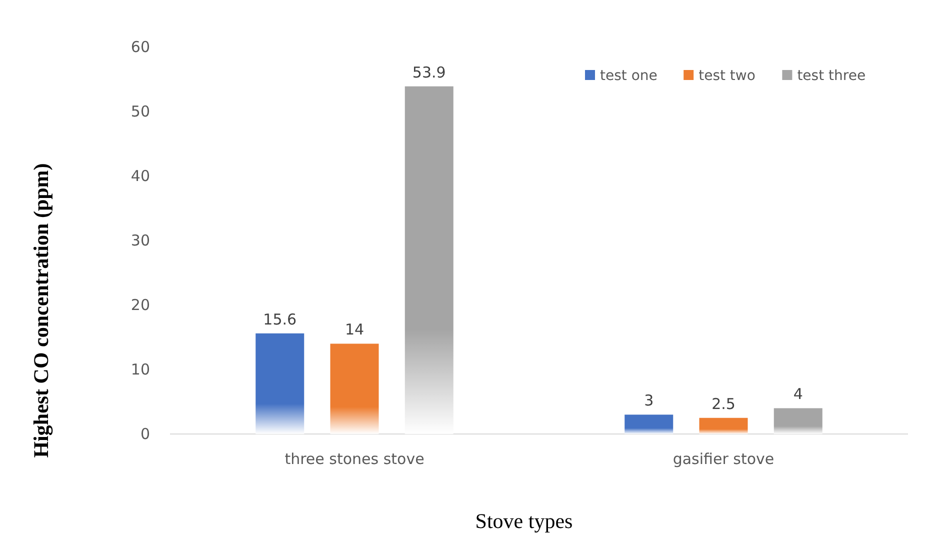  I want to click on data-label: 15.6, so click(280, 319).